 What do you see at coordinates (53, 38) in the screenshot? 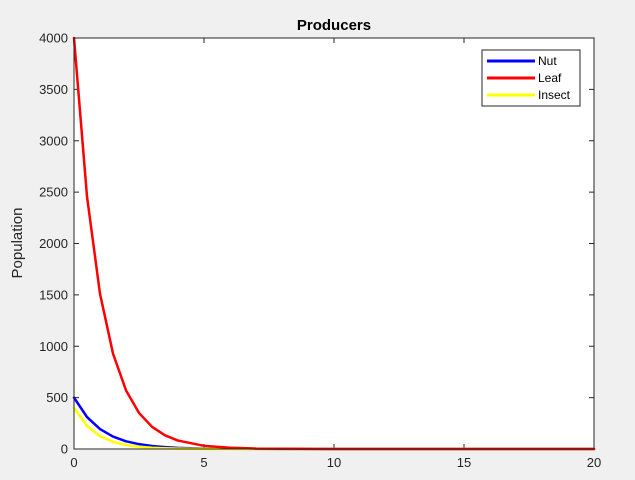
I see `y-tick-label: 4000` at bounding box center [53, 38].